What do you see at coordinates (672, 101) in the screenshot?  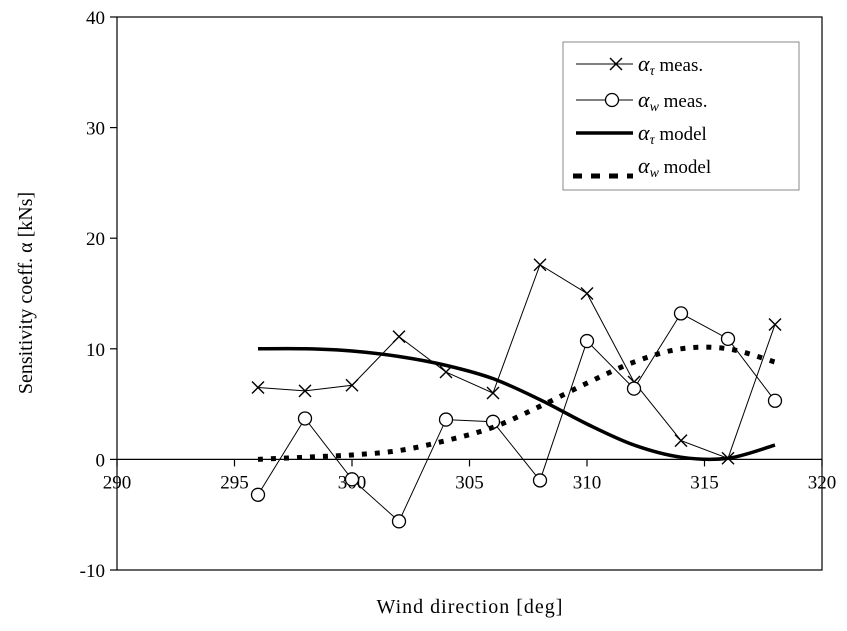 I see `legend-label: αw meas.` at bounding box center [672, 101].